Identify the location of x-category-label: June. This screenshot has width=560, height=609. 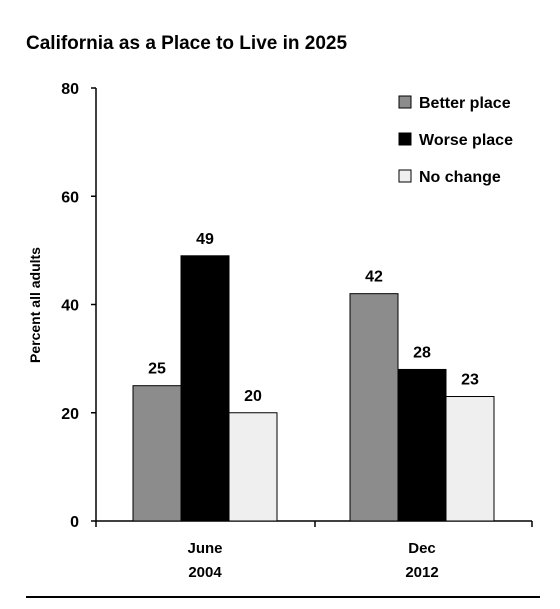
(204, 548).